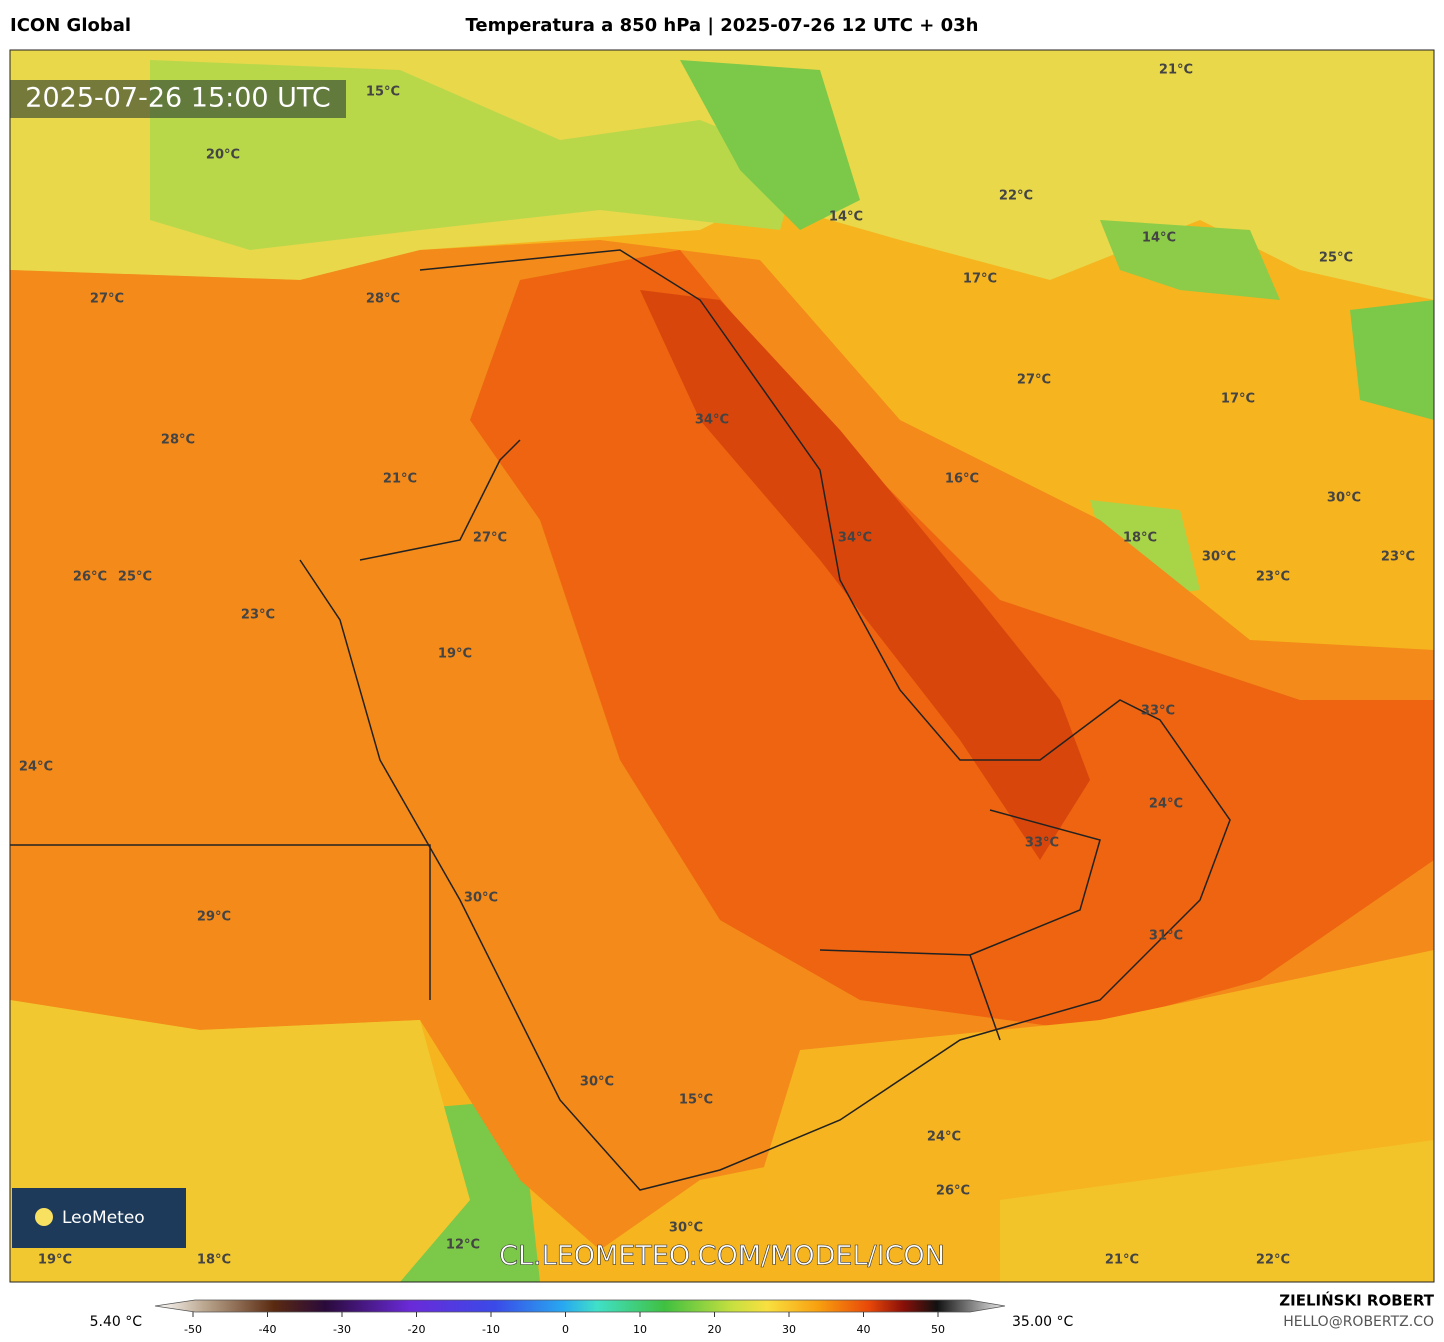  Describe the element at coordinates (417, 1329) in the screenshot. I see `colorbar-tick-label: -20` at that location.